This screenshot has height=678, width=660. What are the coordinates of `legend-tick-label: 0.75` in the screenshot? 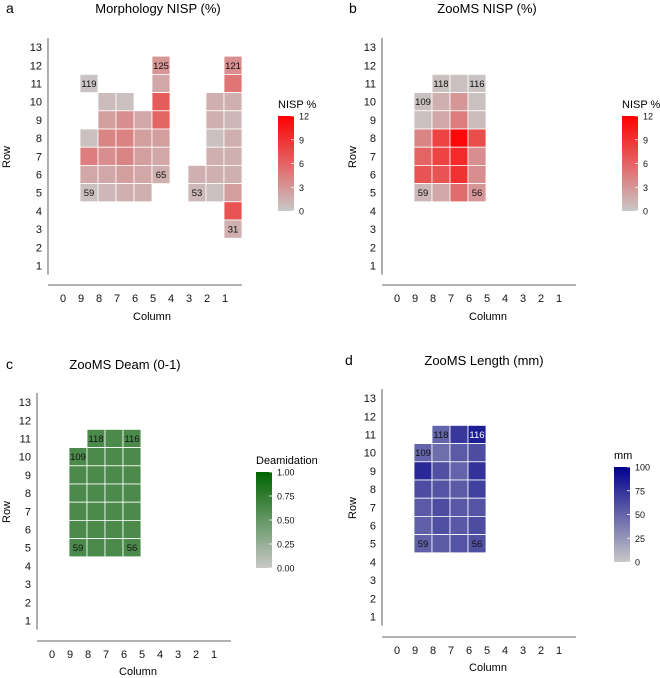 It's located at (286, 497).